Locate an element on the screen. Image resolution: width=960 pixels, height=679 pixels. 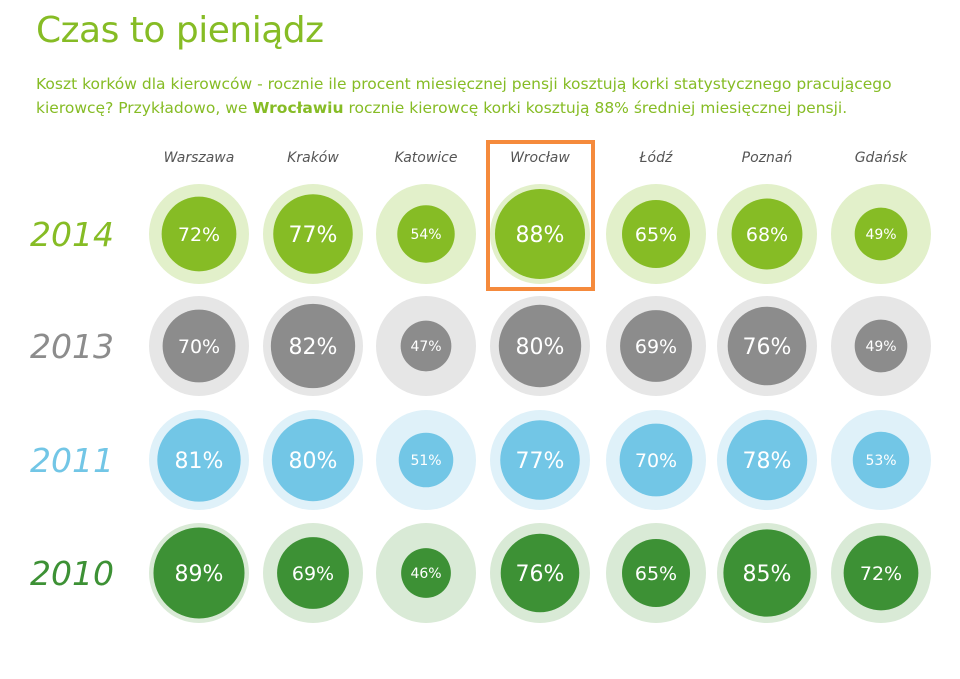
bubble-2011-gdansk is located at coordinates (881, 460).